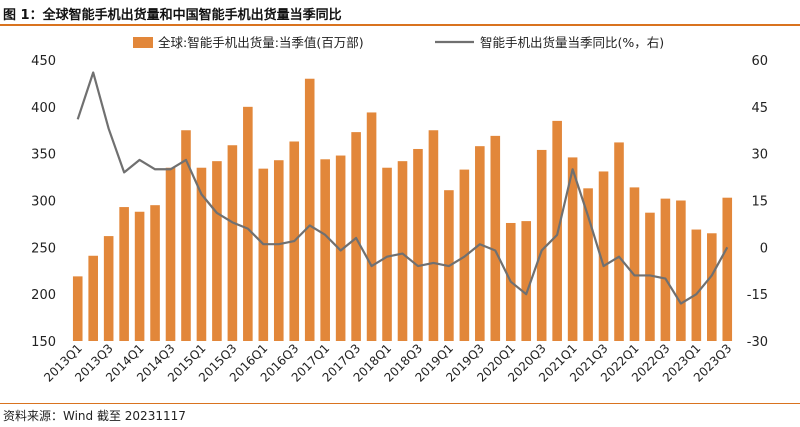  Describe the element at coordinates (400, 13) in the screenshot. I see `title-bar: 图 1：全球智能手机出货量和中国智能手机出货量当季同比` at that location.